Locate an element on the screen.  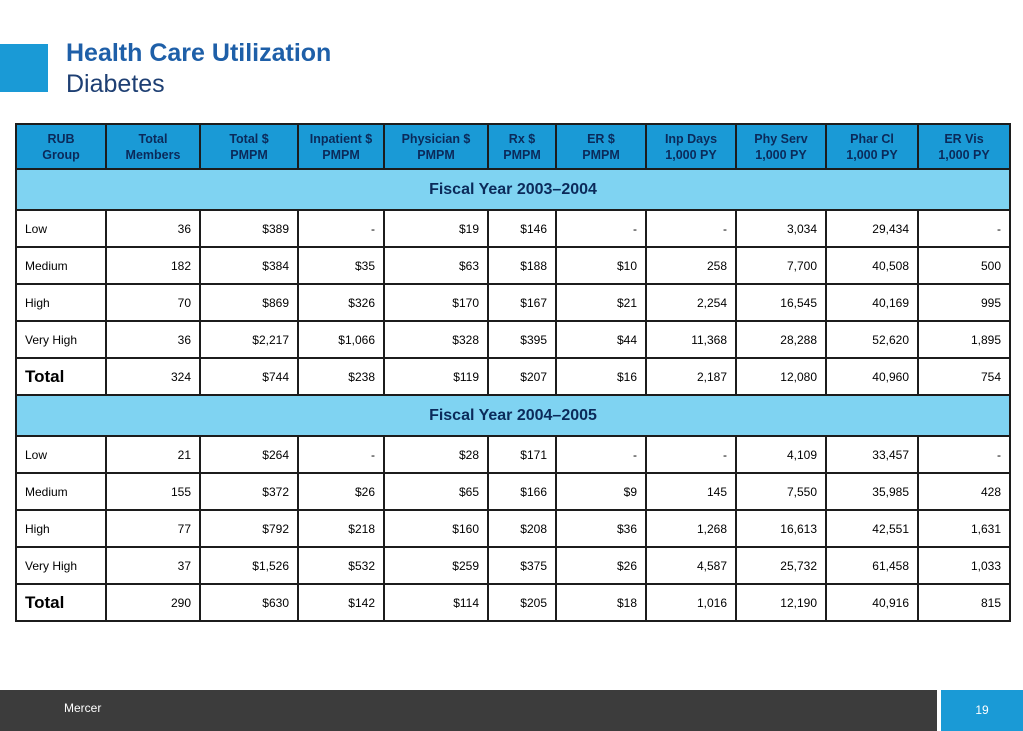
table-cell: $65 is located at coordinates (436, 491).